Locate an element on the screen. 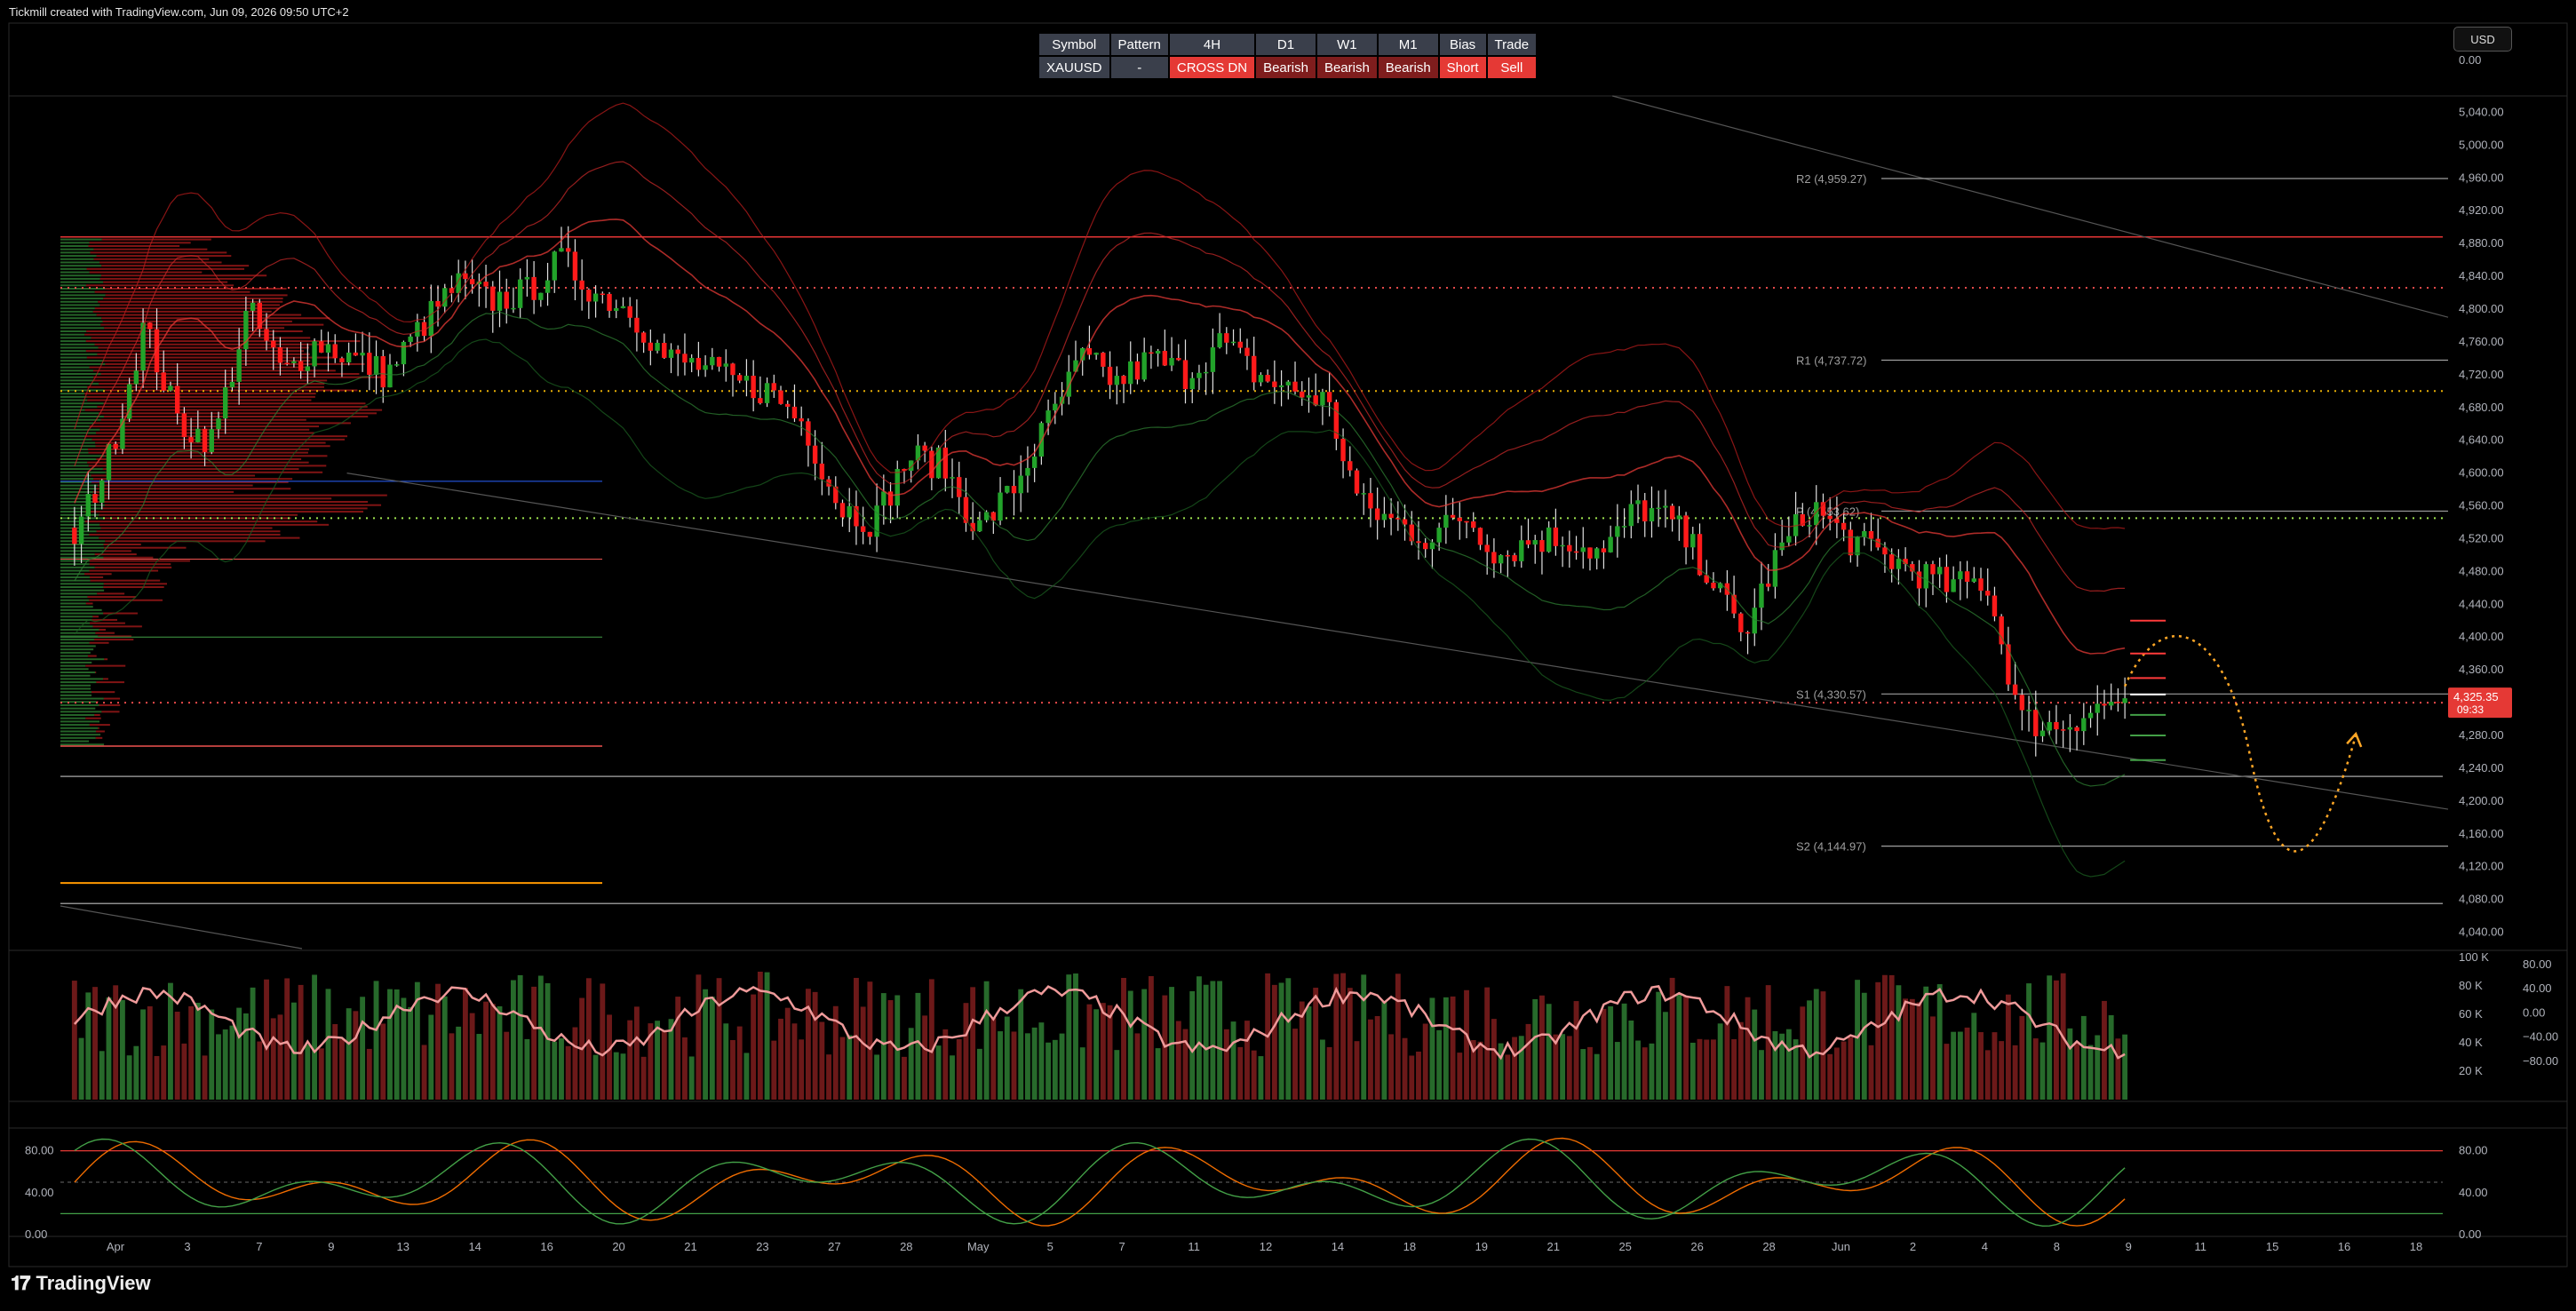  trend-line is located at coordinates (2030, 206).